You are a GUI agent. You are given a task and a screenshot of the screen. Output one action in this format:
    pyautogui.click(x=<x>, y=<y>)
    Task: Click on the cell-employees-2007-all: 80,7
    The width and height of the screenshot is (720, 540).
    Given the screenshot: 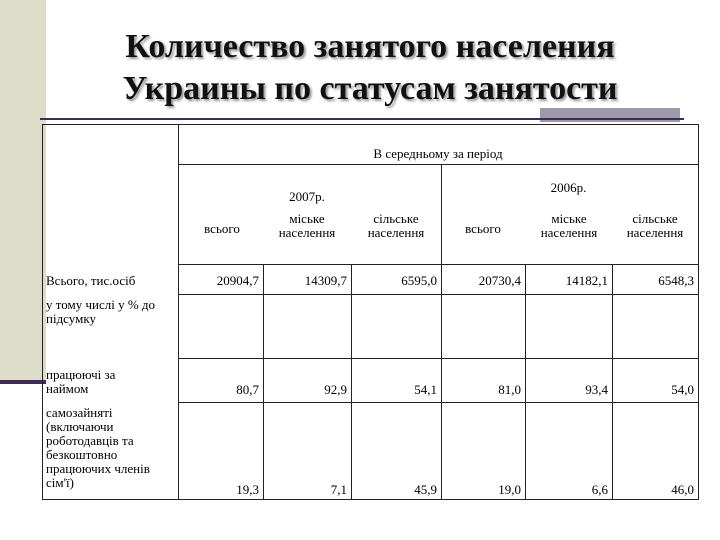 What is the action you would take?
    pyautogui.click(x=247, y=389)
    